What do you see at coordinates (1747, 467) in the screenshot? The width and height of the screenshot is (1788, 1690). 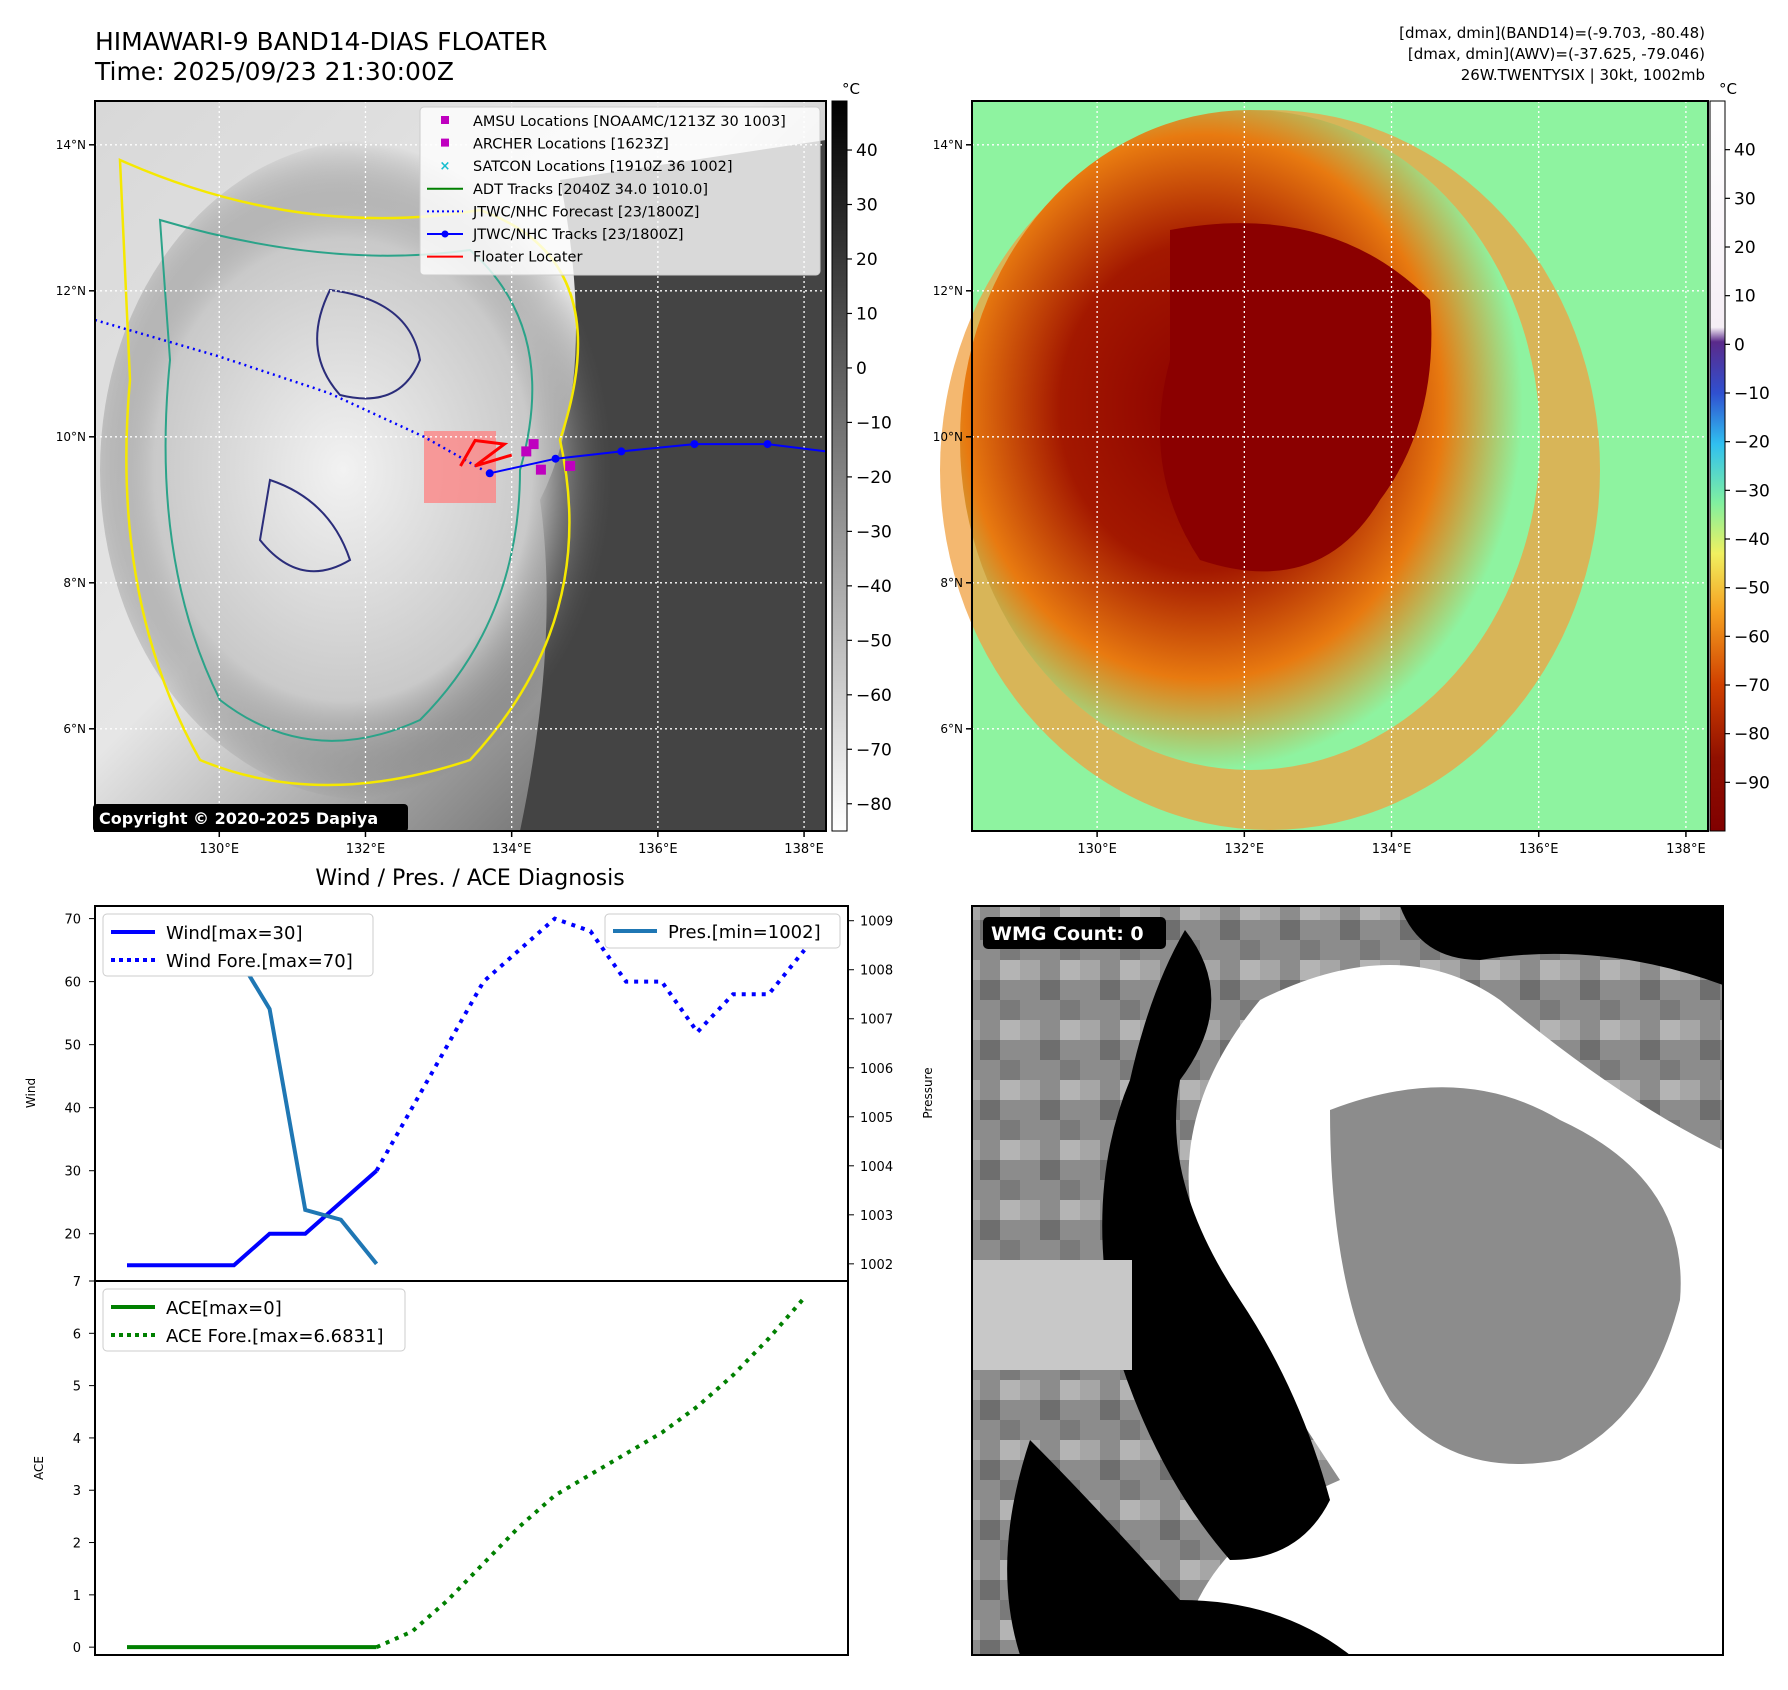 I see `awv-colorbar-ticks: 40 30 20 10 0 −10 −20 −30 −40 −50 −60 −70 −80 −90` at bounding box center [1747, 467].